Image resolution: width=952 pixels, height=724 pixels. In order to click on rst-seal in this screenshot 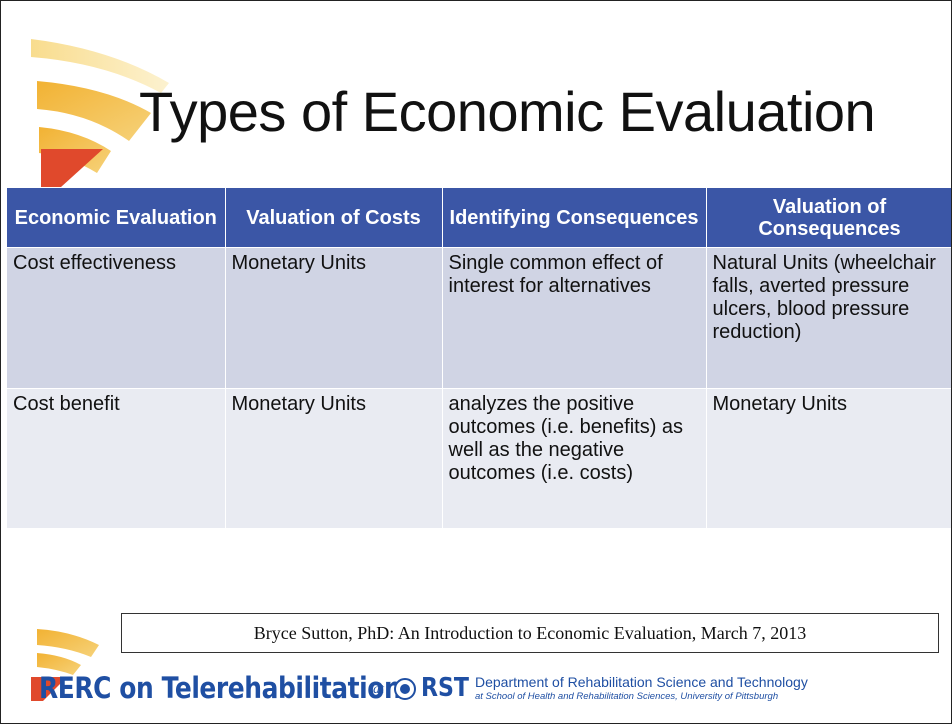, I will do `click(405, 689)`.